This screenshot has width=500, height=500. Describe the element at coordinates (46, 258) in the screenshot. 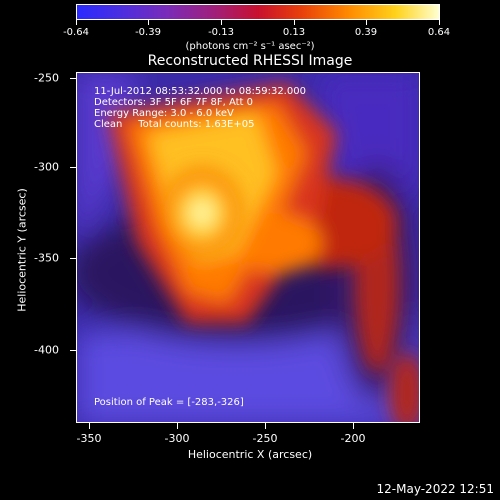

I see `y-tick-label: -350` at that location.